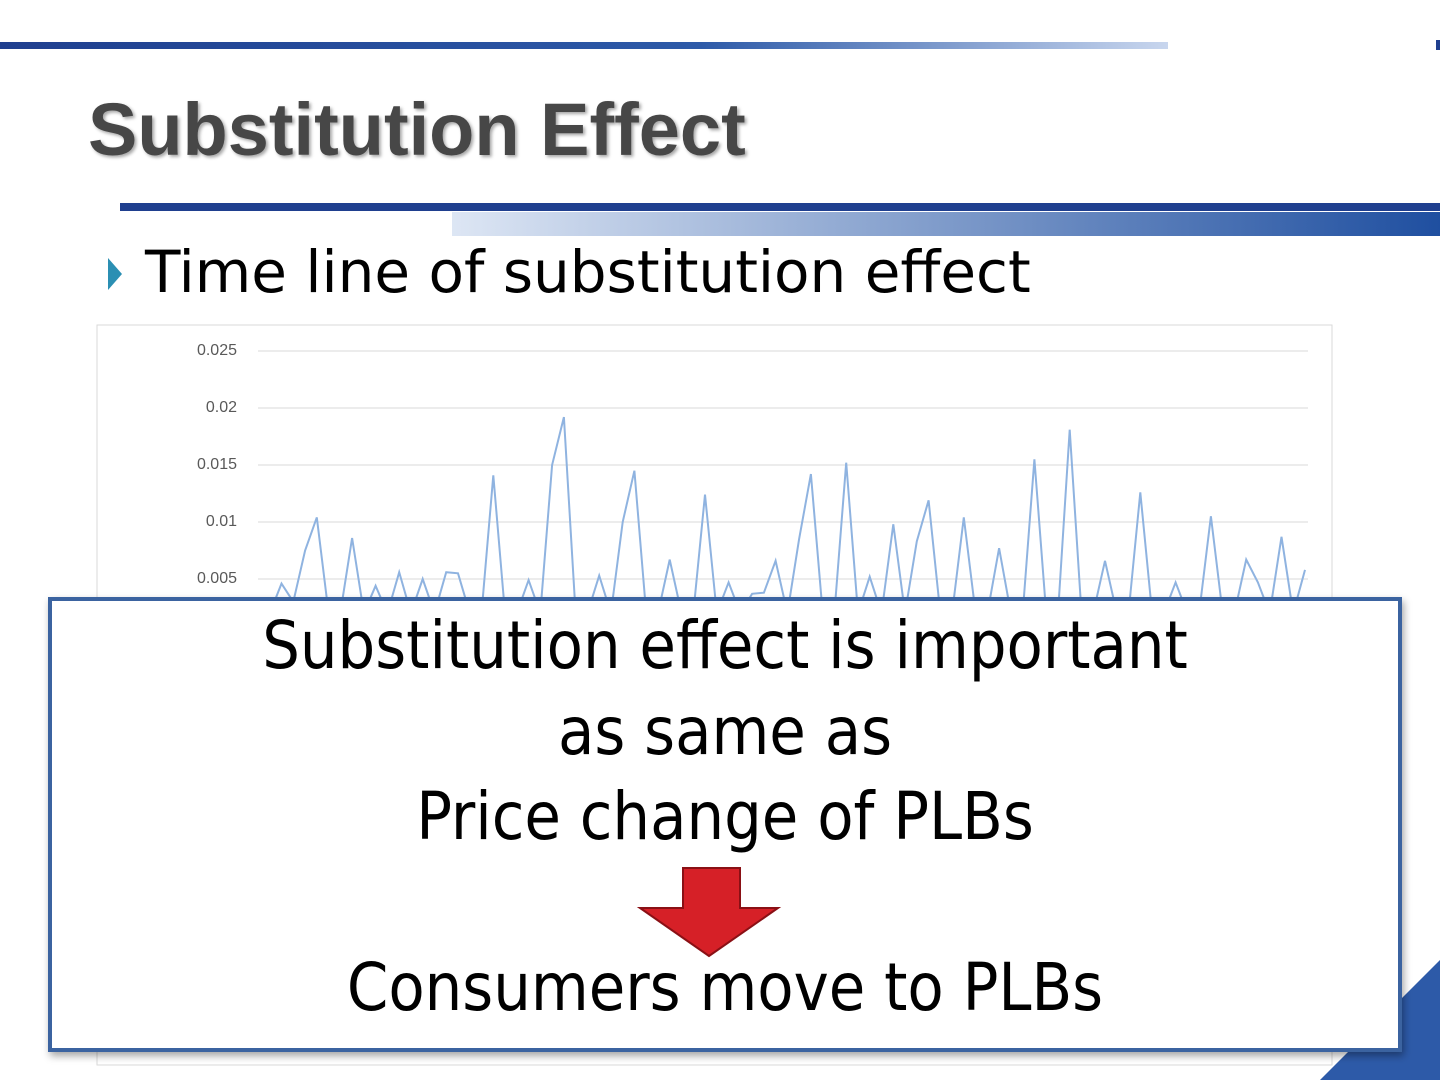  Describe the element at coordinates (221, 521) in the screenshot. I see `y-tick-label: 0.01` at that location.